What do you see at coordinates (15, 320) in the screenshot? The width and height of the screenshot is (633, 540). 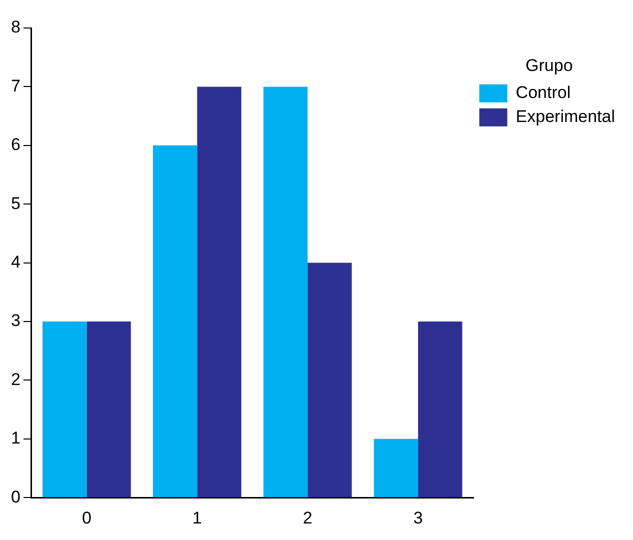 I see `y-tick-label: 3` at bounding box center [15, 320].